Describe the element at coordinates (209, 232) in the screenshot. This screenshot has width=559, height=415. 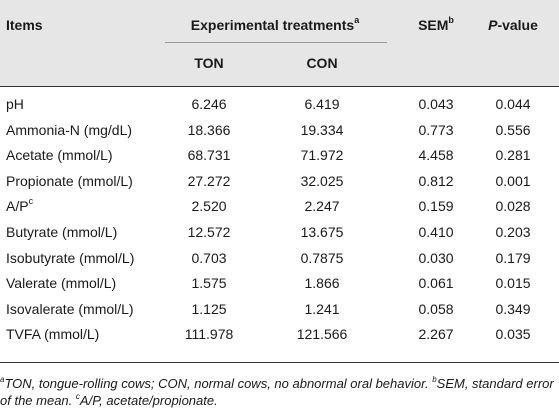
I see `row-ton-value: 12.572` at that location.